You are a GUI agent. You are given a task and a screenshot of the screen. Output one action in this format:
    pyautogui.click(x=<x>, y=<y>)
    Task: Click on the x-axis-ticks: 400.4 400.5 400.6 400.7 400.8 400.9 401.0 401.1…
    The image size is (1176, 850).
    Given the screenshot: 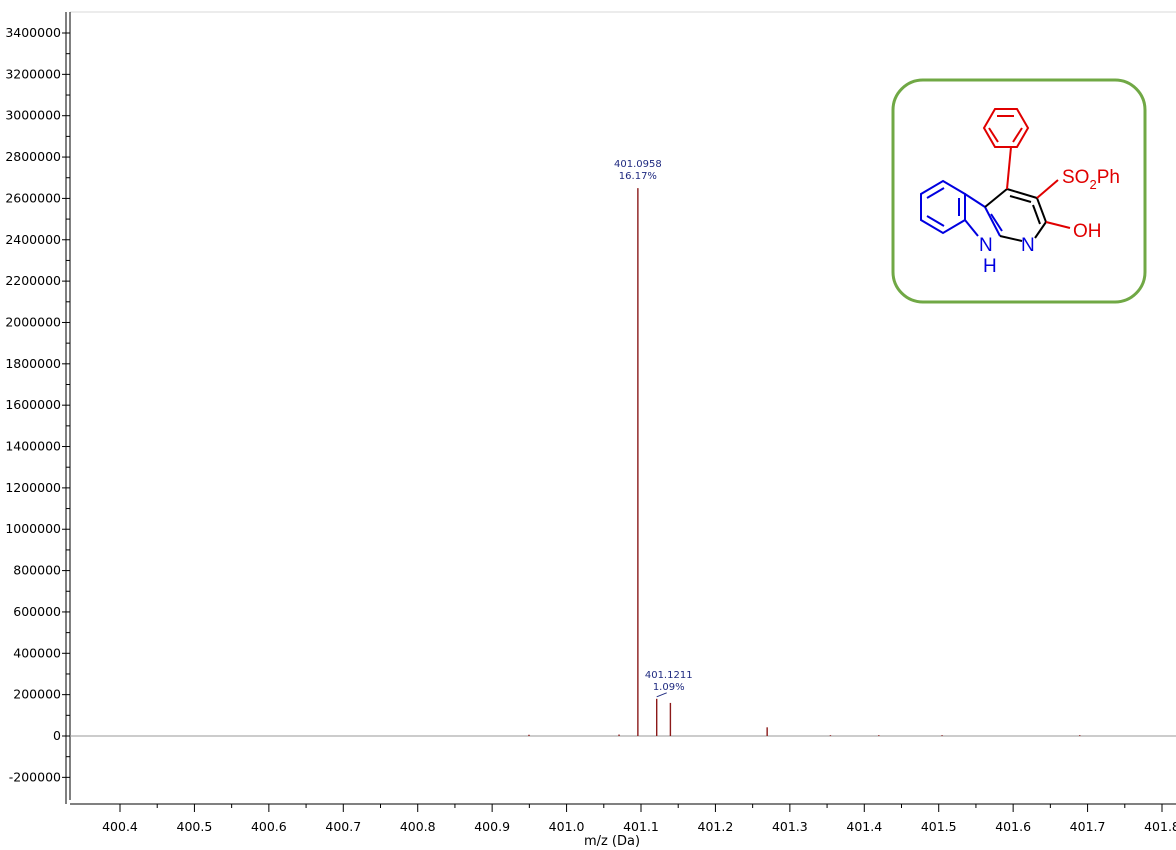 What is the action you would take?
    pyautogui.click(x=639, y=819)
    